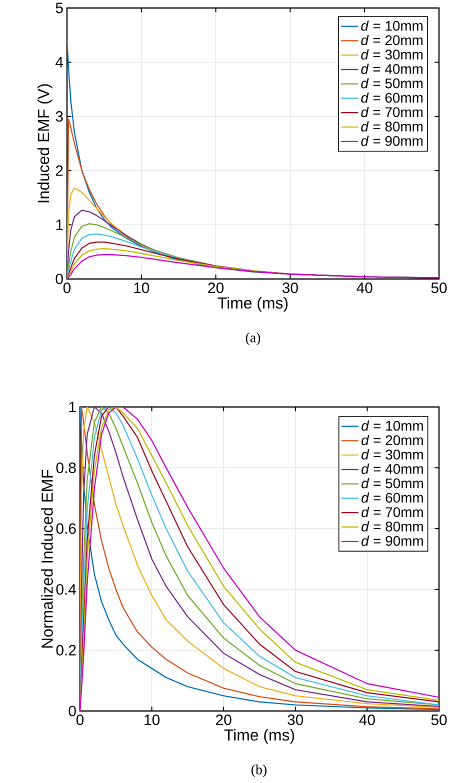 The height and width of the screenshot is (783, 453). Describe the element at coordinates (259, 771) in the screenshot. I see `text: (b)` at that location.